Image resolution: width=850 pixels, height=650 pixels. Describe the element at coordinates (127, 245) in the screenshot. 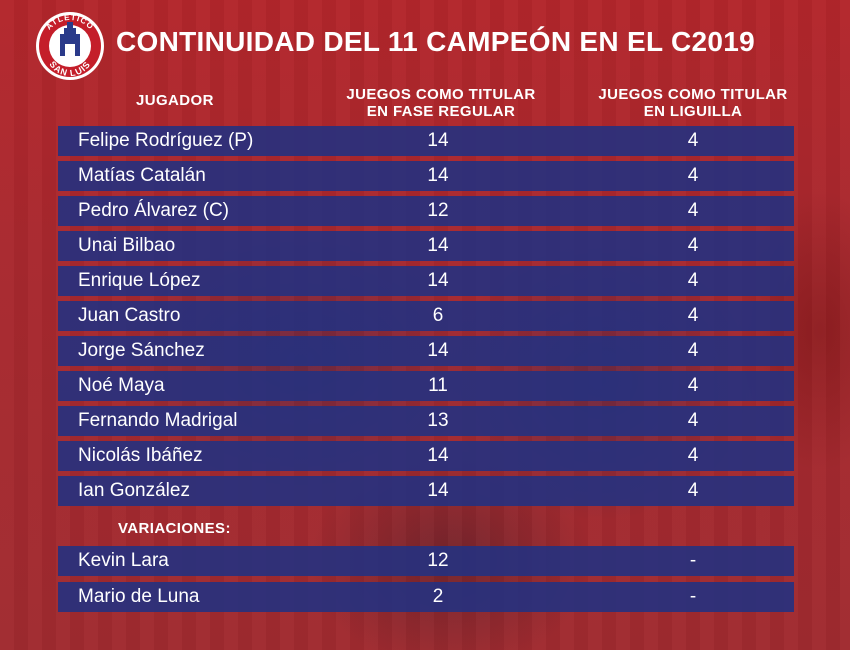

I see `player-name: Unai Bilbao` at that location.